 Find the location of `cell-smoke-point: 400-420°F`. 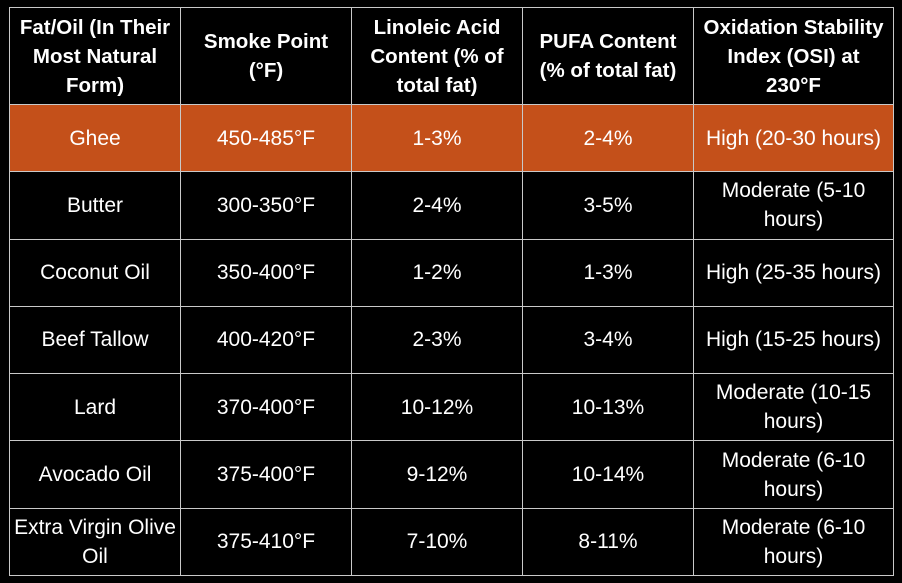

cell-smoke-point: 400-420°F is located at coordinates (266, 340).